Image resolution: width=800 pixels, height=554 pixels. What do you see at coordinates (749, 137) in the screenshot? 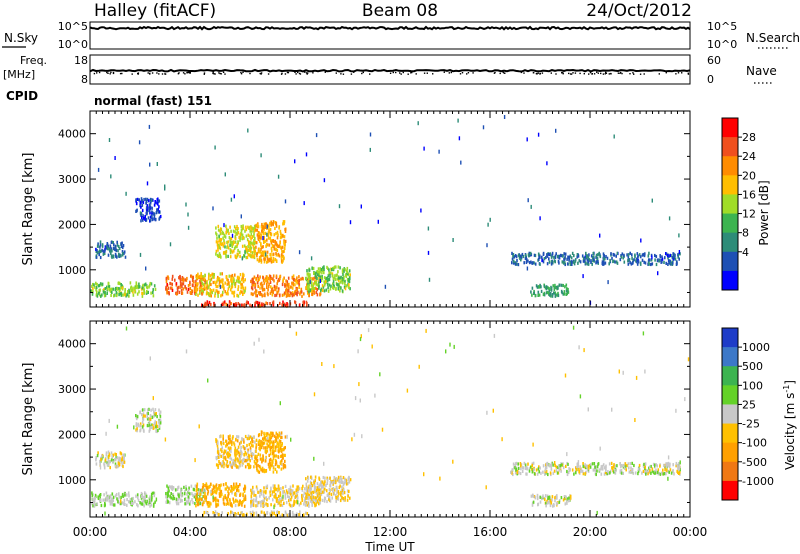
I see `colorbar-tick-label: 28` at bounding box center [749, 137].